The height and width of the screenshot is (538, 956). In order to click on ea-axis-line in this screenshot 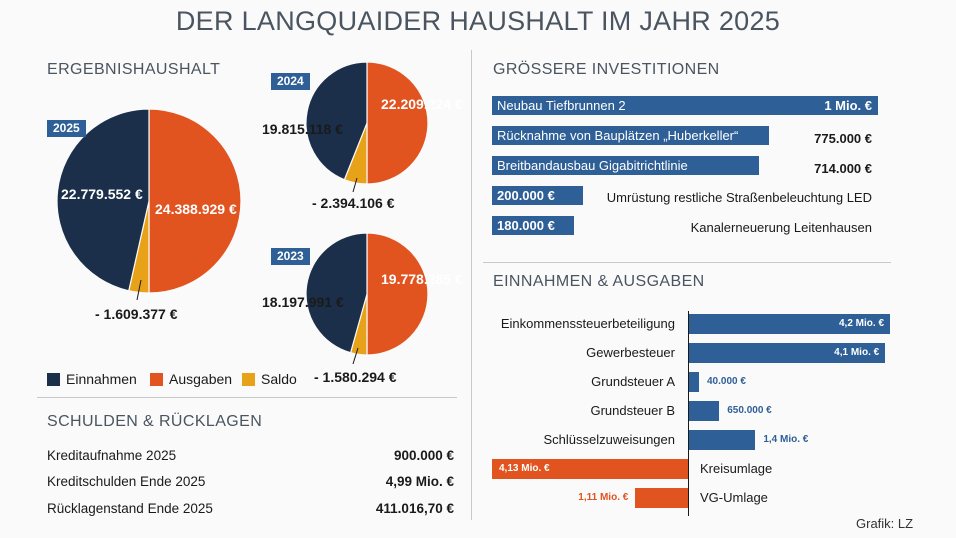, I will do `click(688, 413)`.